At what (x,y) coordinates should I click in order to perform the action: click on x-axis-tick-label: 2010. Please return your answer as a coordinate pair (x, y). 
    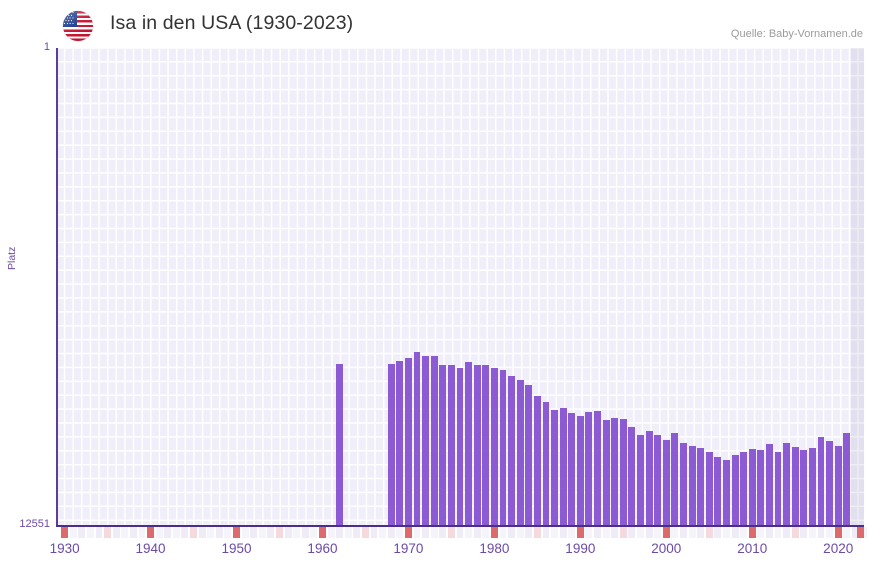
    Looking at the image, I should click on (752, 548).